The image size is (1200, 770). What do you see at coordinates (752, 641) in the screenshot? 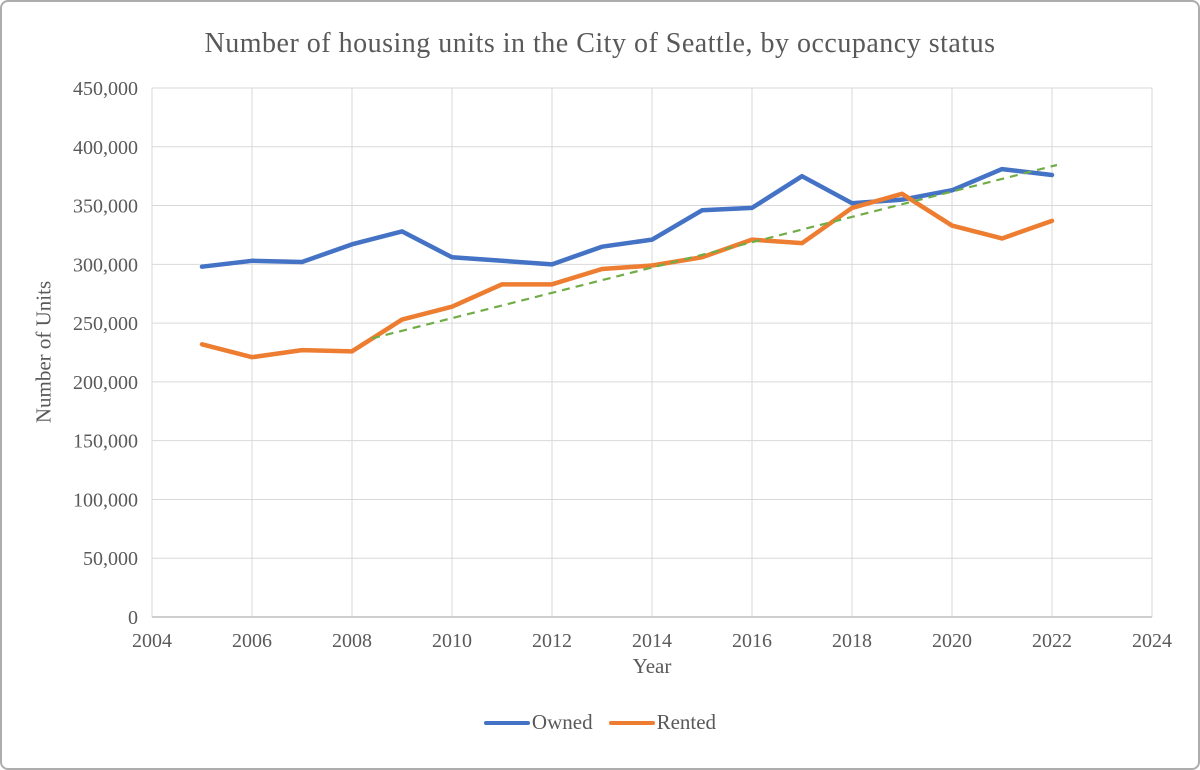
I see `x-tick-label: 2016` at bounding box center [752, 641].